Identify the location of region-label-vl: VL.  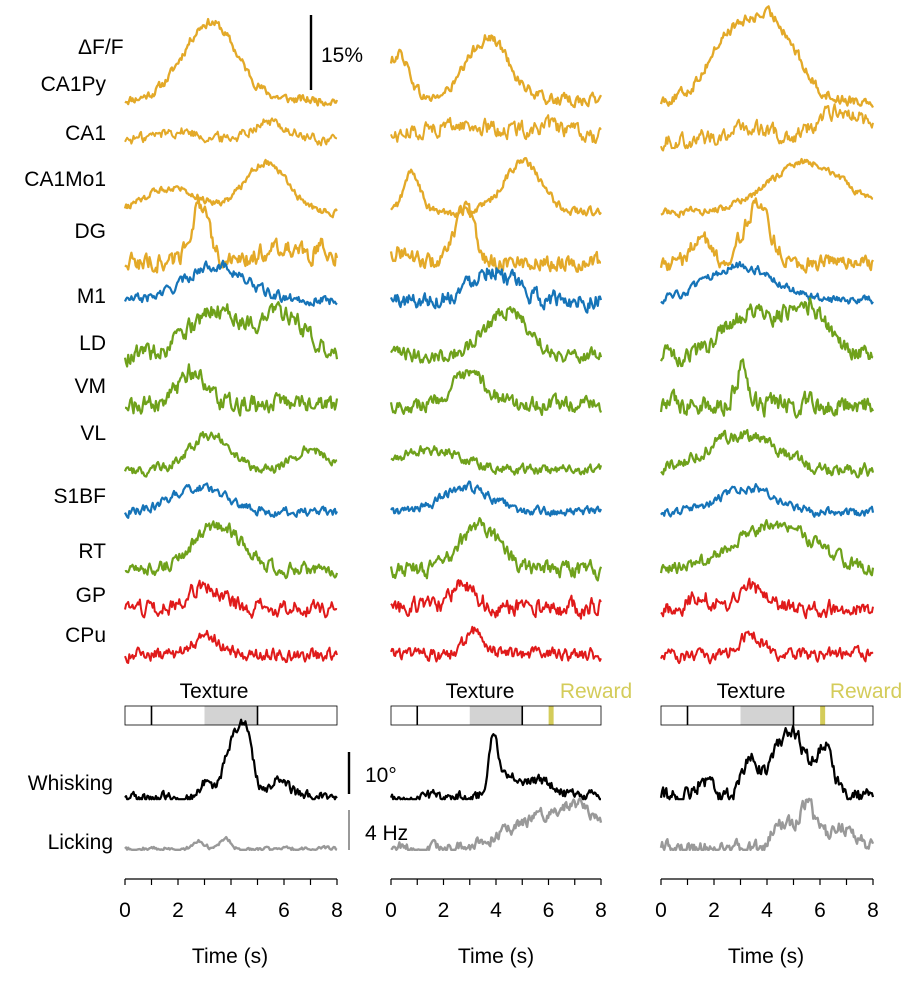
(93, 433).